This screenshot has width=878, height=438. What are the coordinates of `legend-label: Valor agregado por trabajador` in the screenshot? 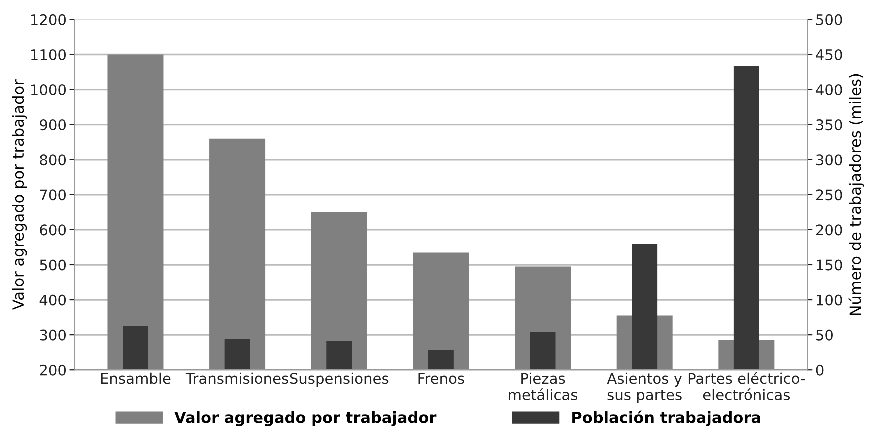 It's located at (305, 419).